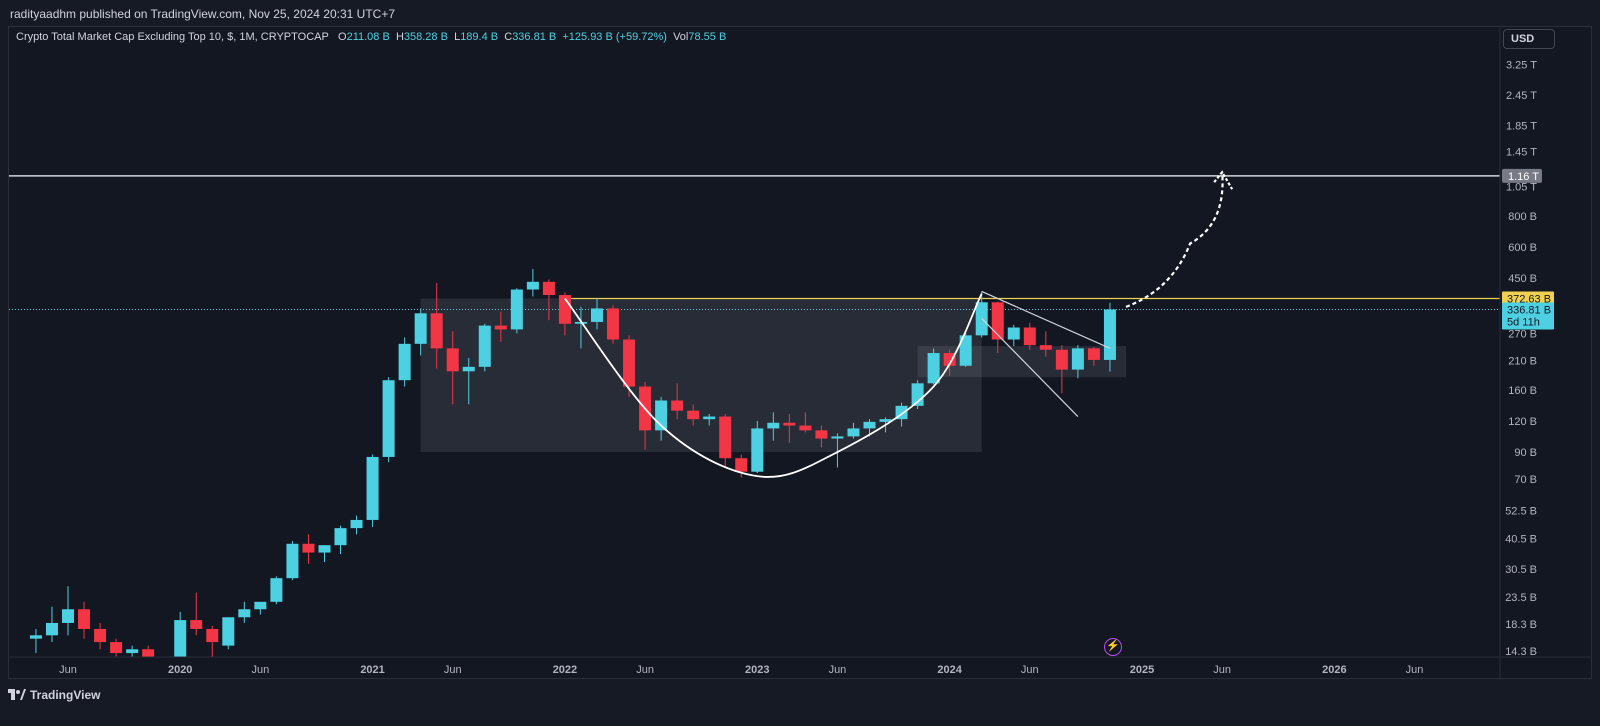  I want to click on y-tick-label: 23.5 B, so click(1521, 598).